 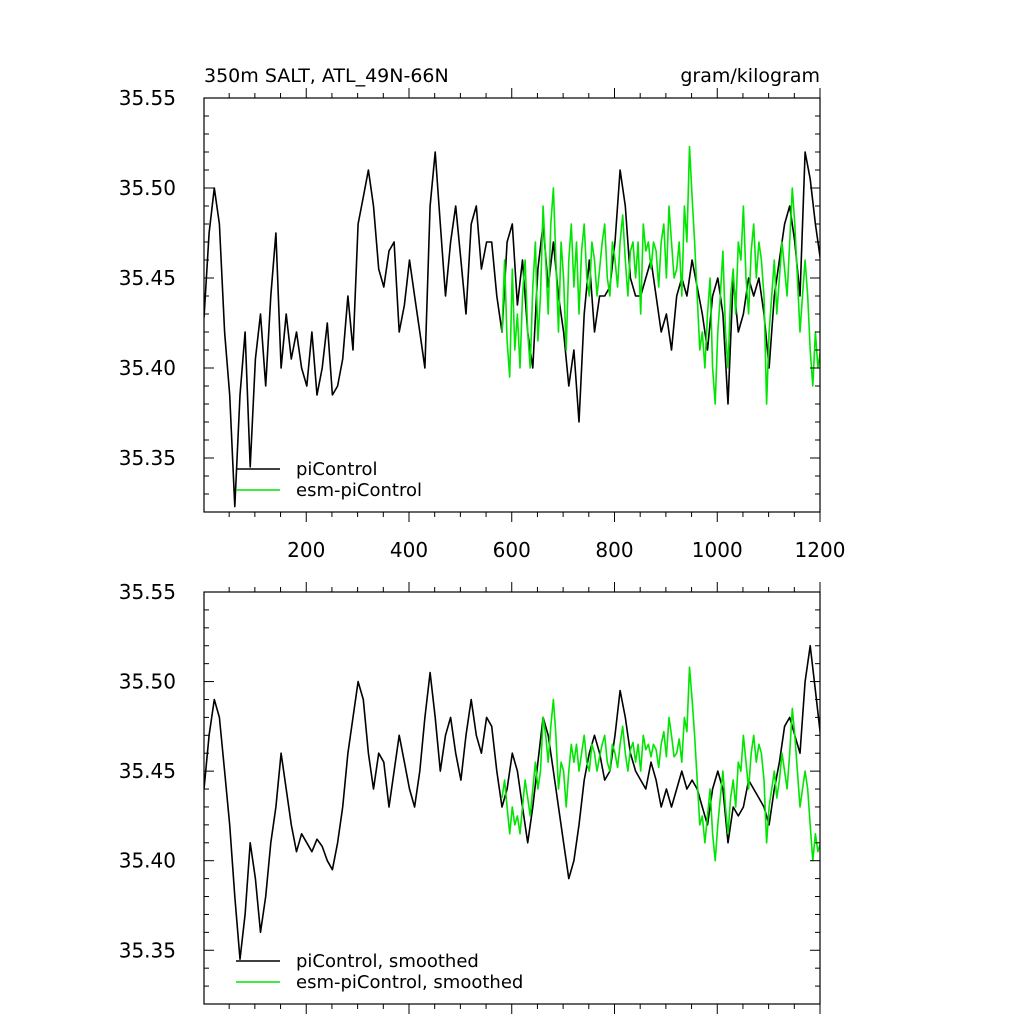 What do you see at coordinates (306, 550) in the screenshot?
I see `x-tick-label: 200` at bounding box center [306, 550].